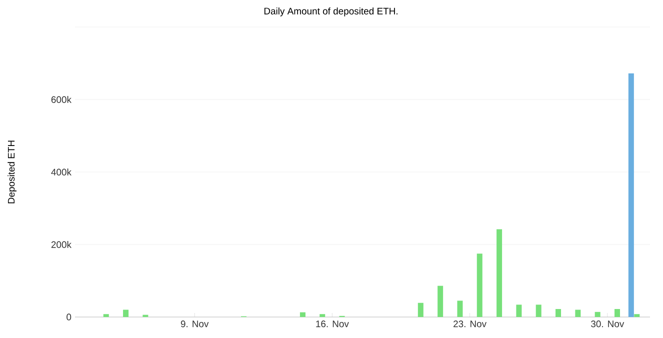 The height and width of the screenshot is (338, 663). I want to click on x-tick-label: 23. Nov, so click(470, 324).